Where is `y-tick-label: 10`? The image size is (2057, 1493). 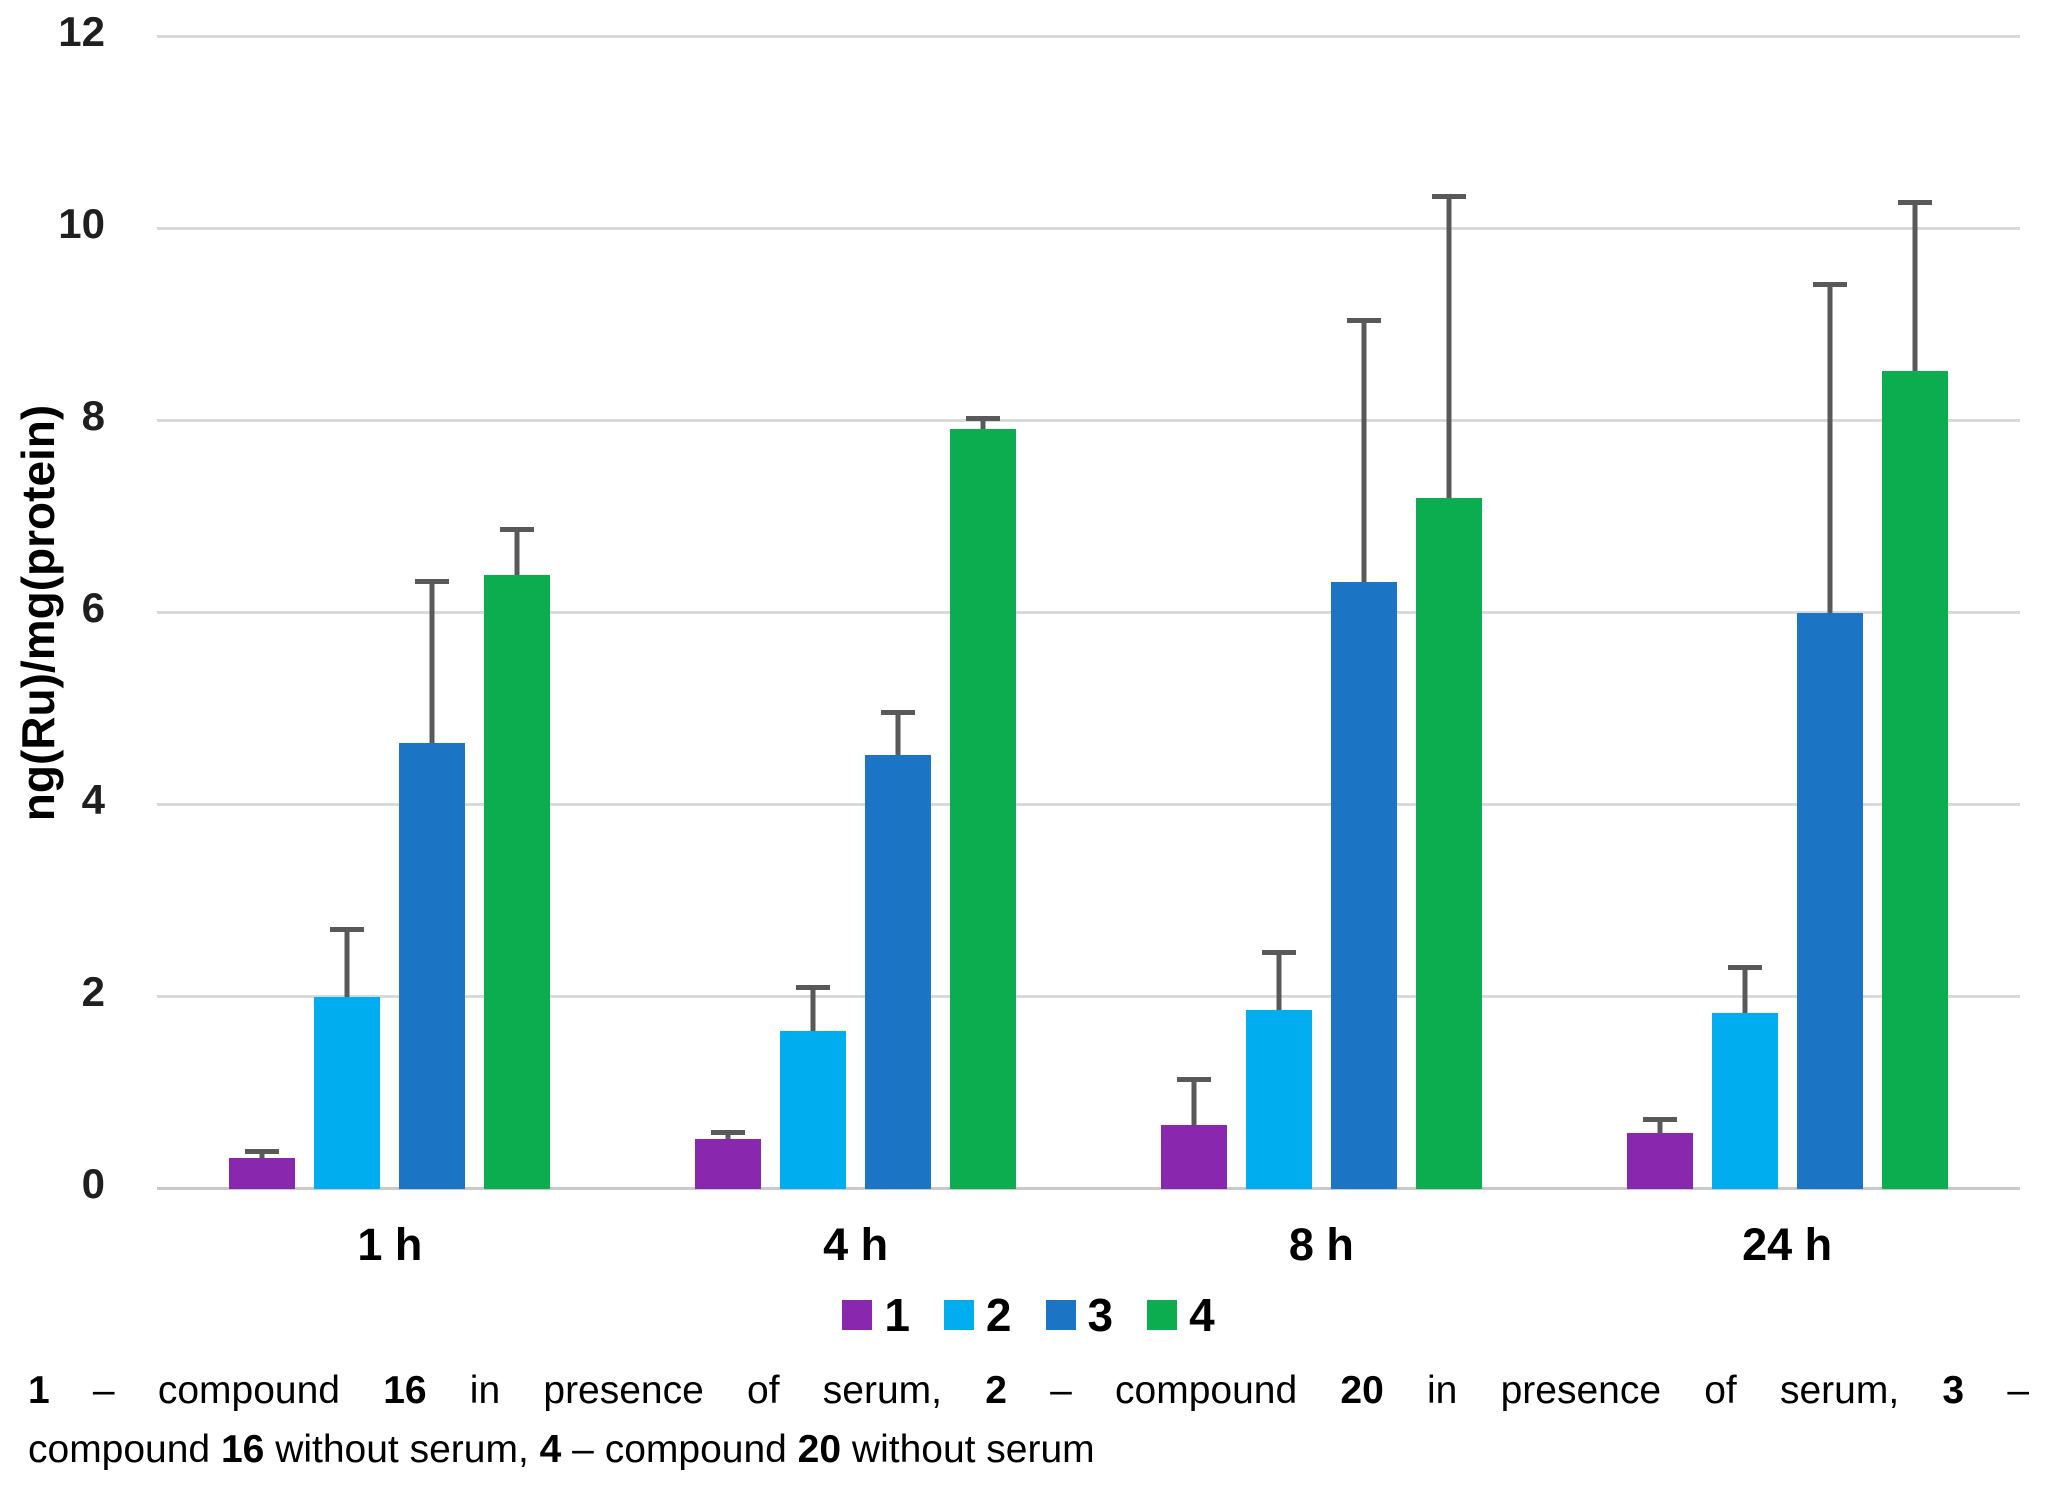 y-tick-label: 10 is located at coordinates (81, 223).